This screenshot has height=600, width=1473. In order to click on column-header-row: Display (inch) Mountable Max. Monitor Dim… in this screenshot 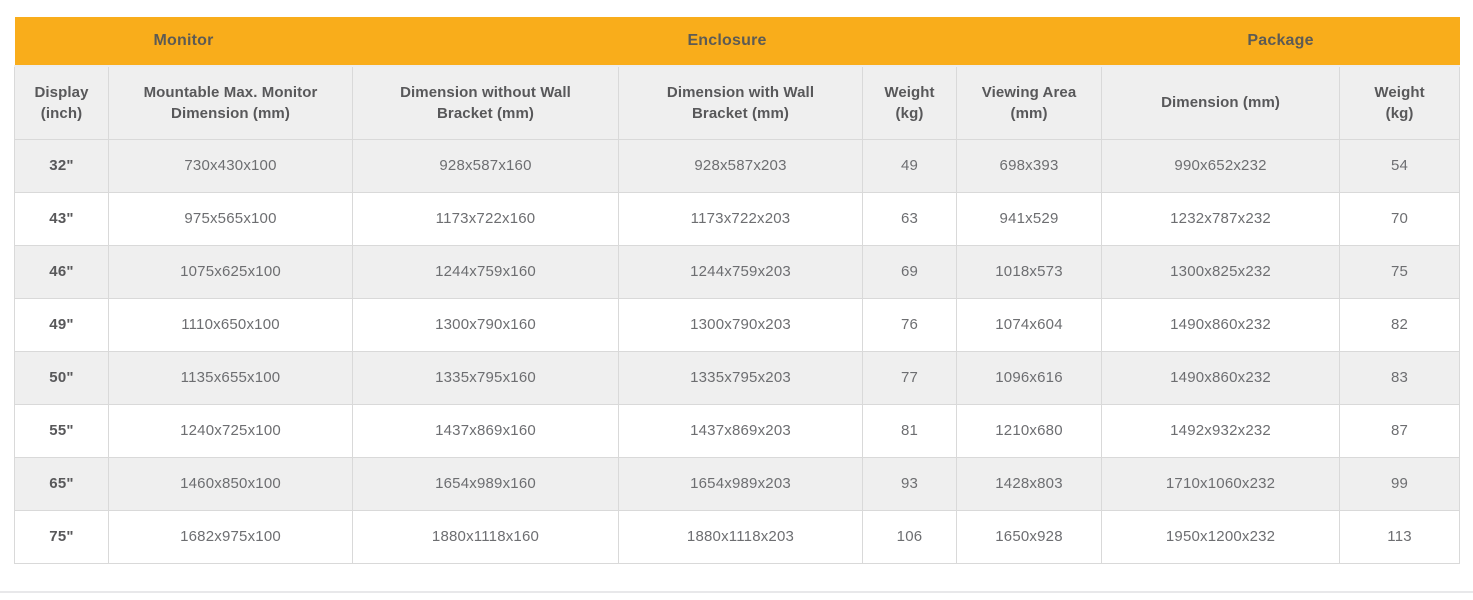, I will do `click(737, 102)`.